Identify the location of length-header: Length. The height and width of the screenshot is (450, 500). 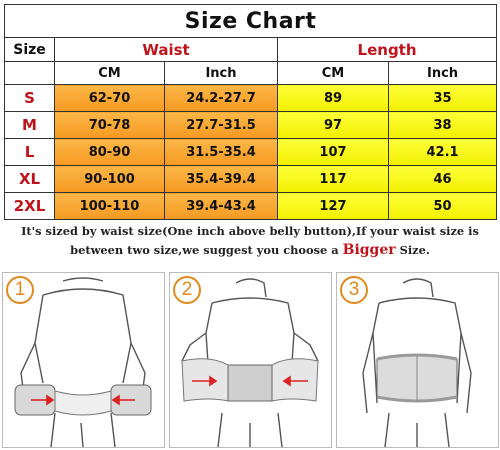
(387, 49).